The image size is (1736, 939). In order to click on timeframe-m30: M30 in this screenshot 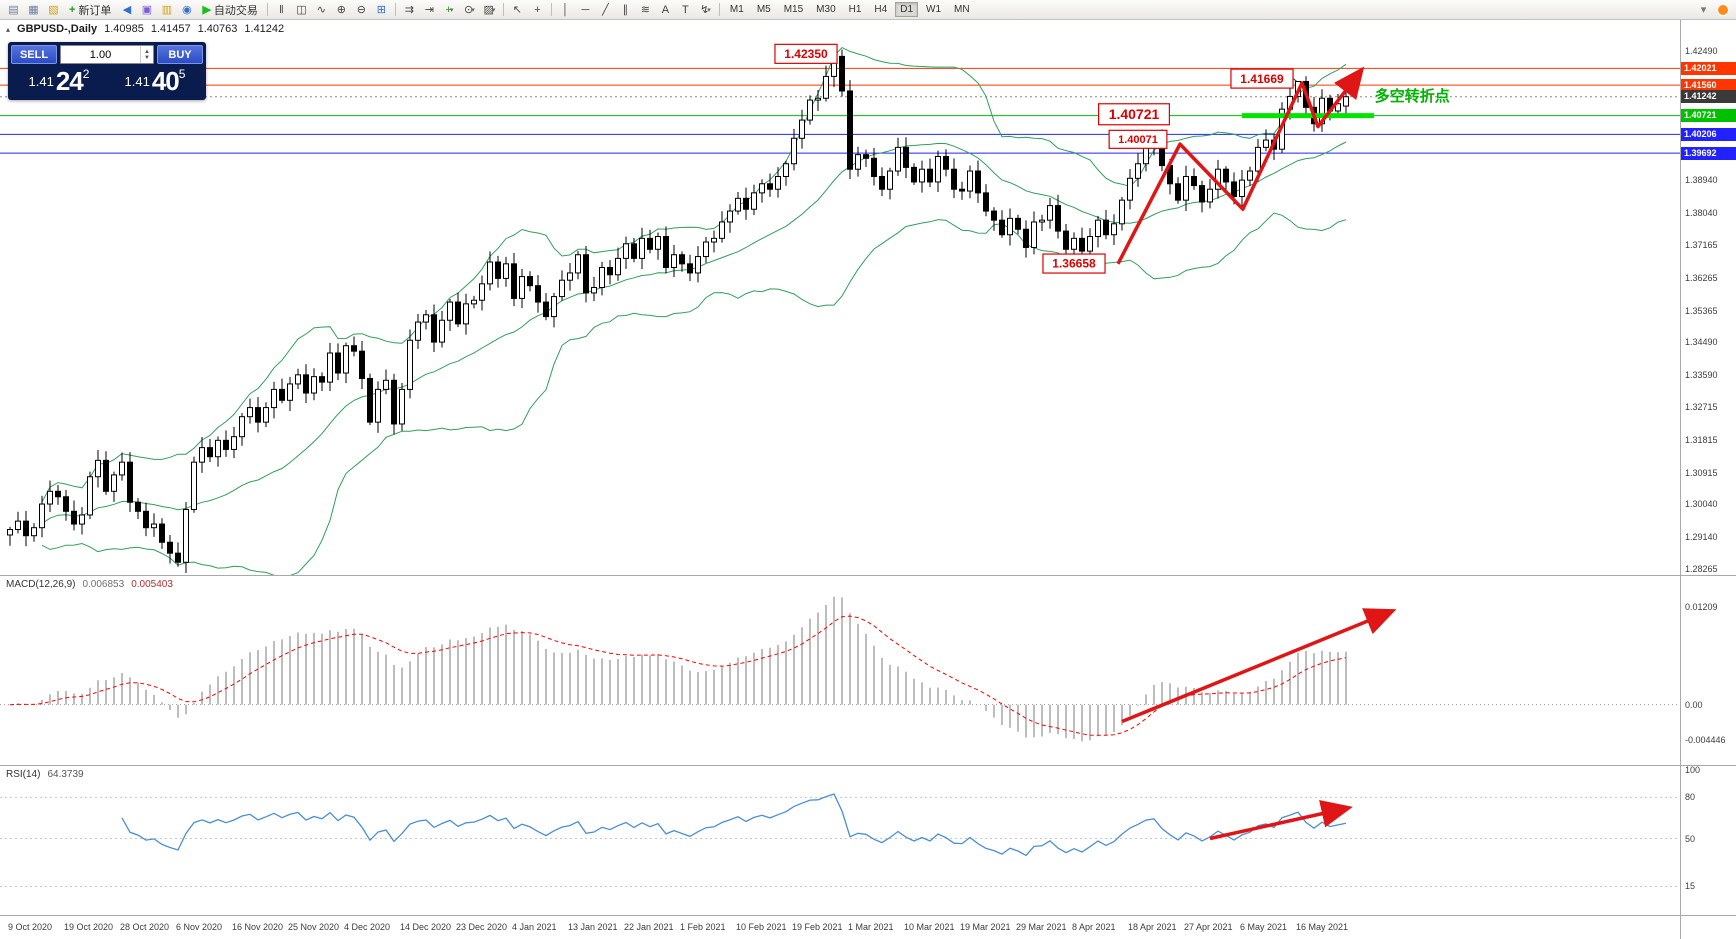, I will do `click(826, 9)`.